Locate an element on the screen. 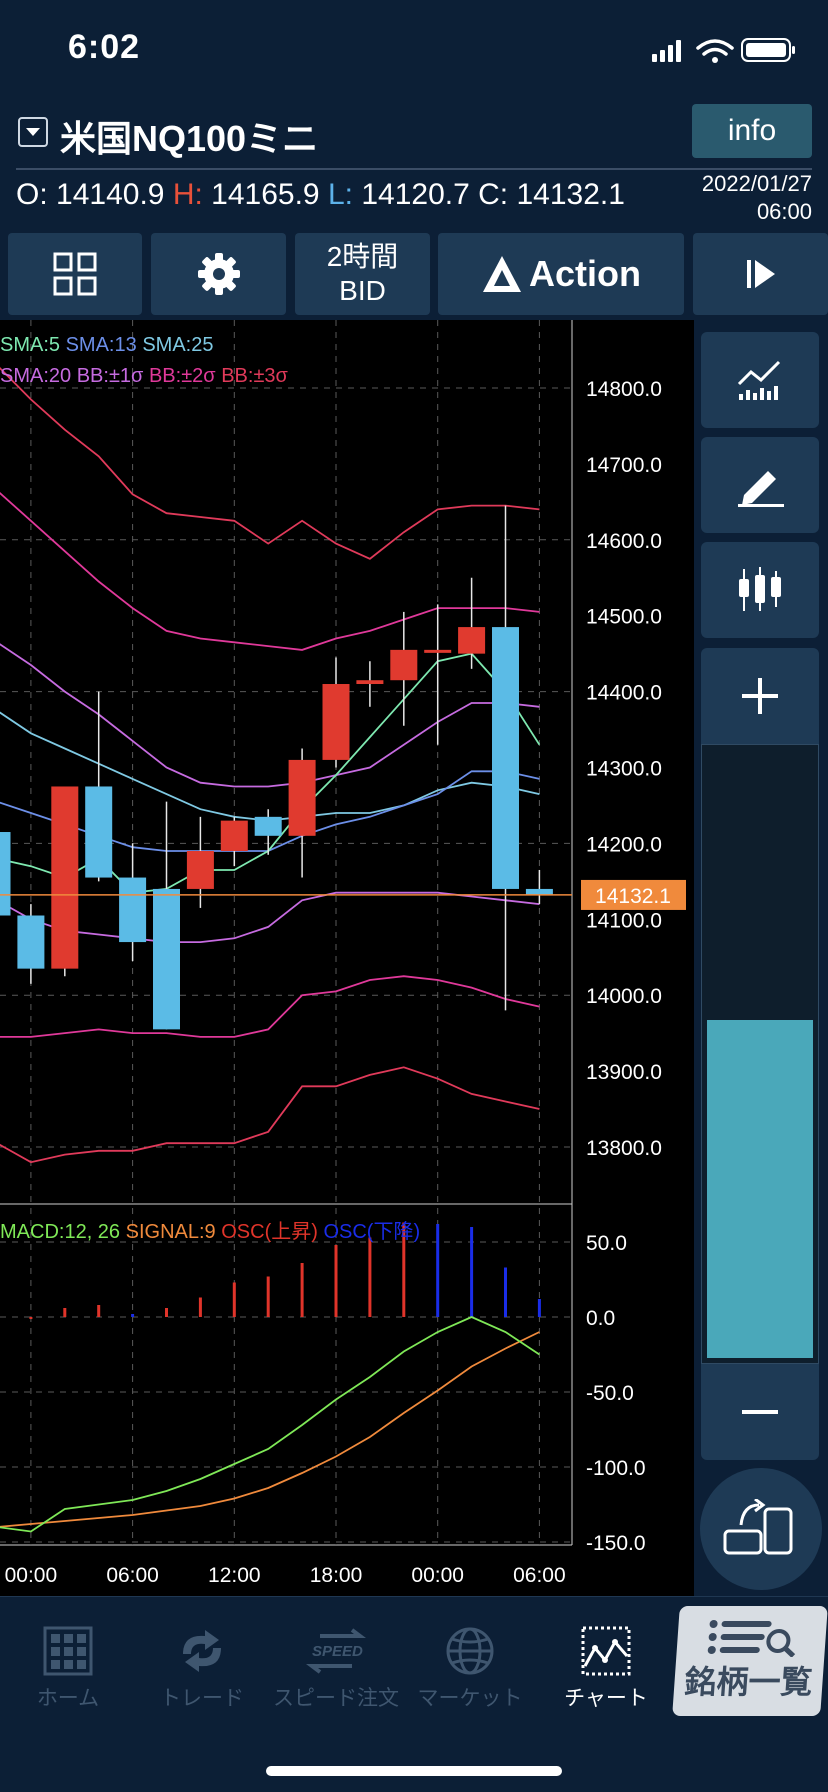 This screenshot has width=828, height=1792. tab-speed-order: SPEED スピード注文 is located at coordinates (336, 1659).